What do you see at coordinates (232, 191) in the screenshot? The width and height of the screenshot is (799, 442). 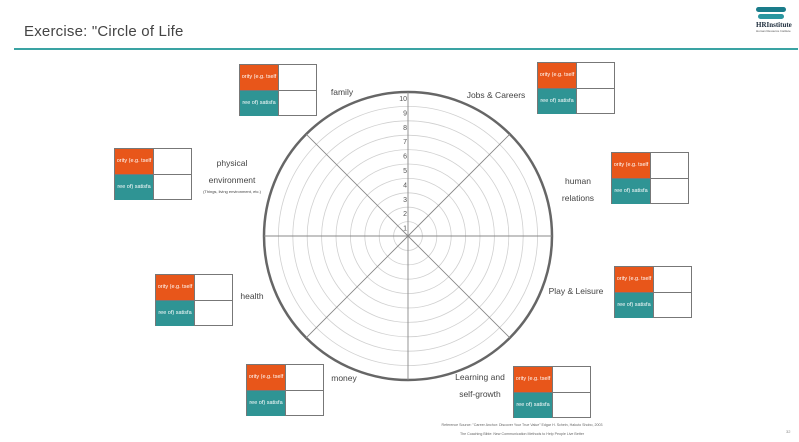 I see `segment-label-note: (Things, living environment, etc.)` at bounding box center [232, 191].